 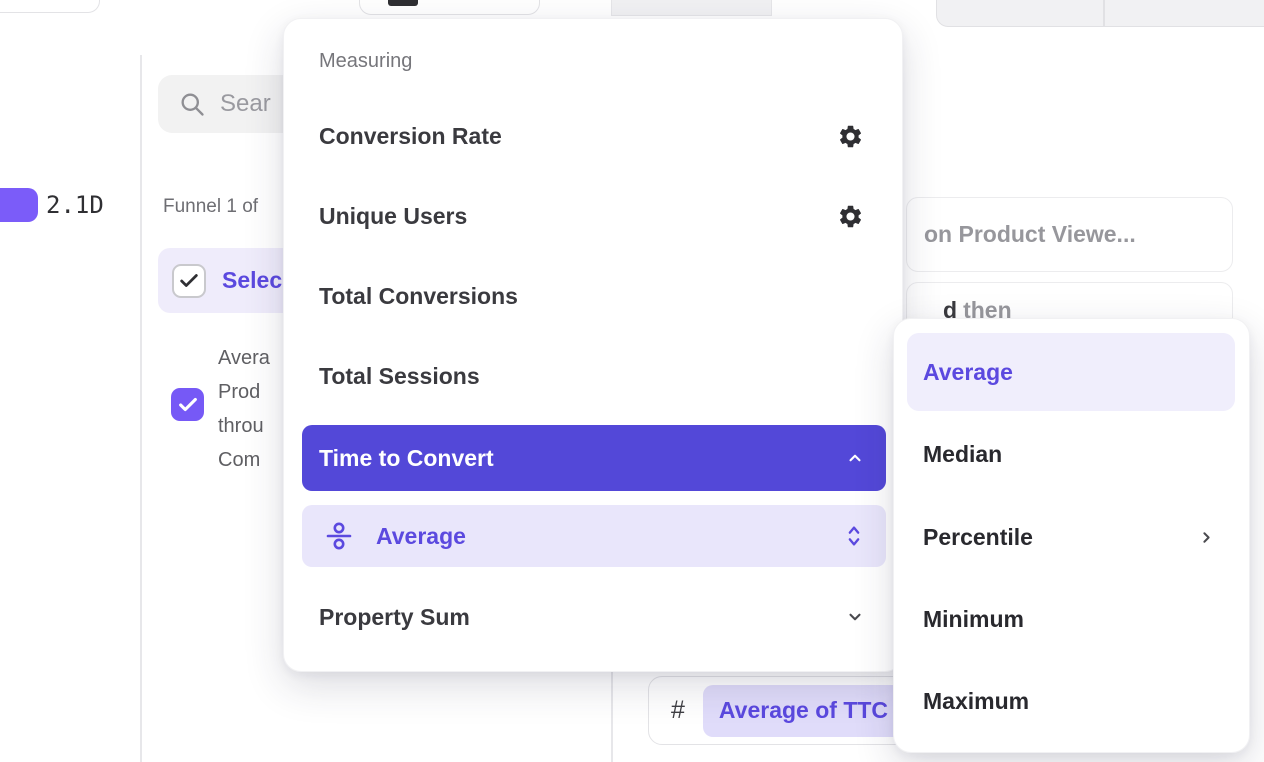 I want to click on chevron-right-icon, so click(x=1206, y=537).